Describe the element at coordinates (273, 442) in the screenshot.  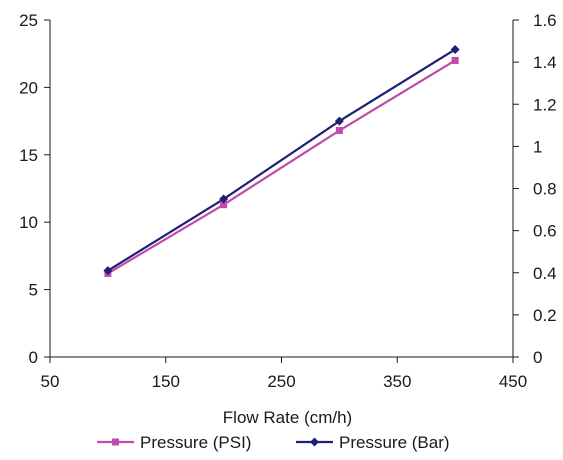
I see `legend: Pressure (PSI) Pressure (Bar)` at that location.